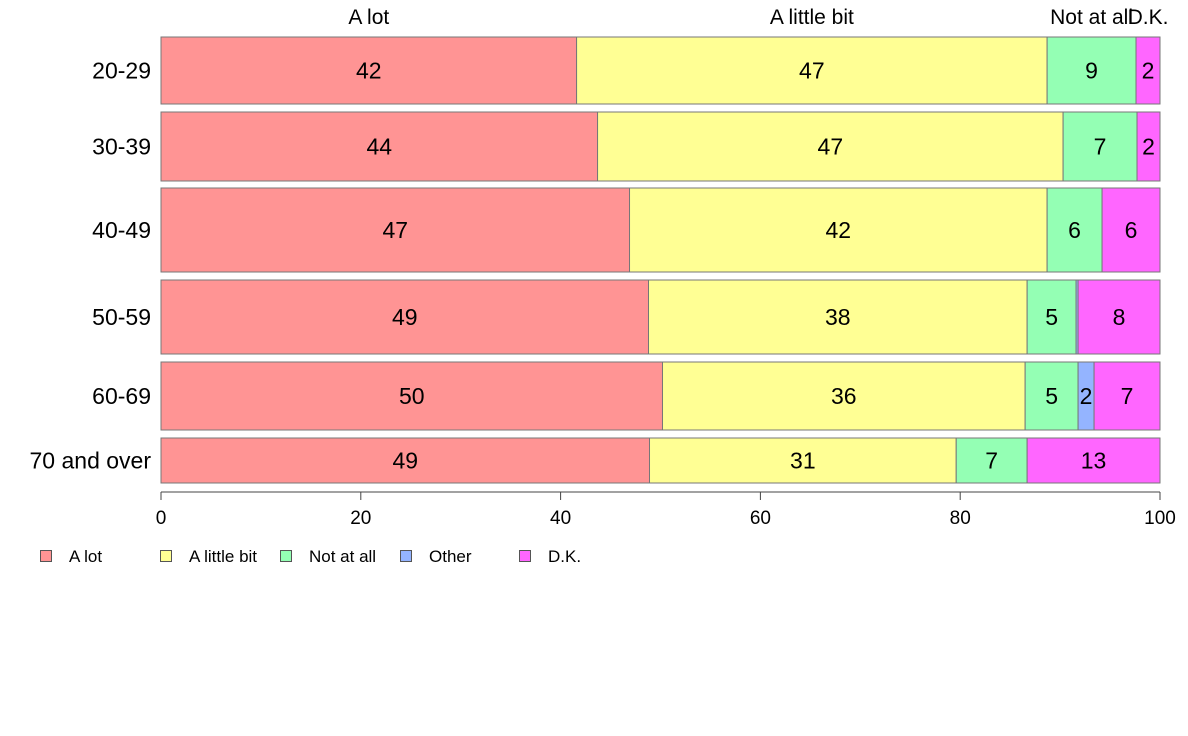 This screenshot has height=736, width=1188. I want to click on series-top-label: D.K., so click(1148, 17).